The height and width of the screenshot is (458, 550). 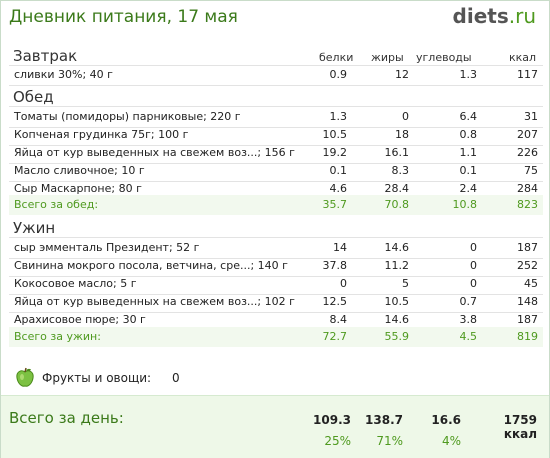 I want to click on food-protein: 0.9, so click(x=338, y=74).